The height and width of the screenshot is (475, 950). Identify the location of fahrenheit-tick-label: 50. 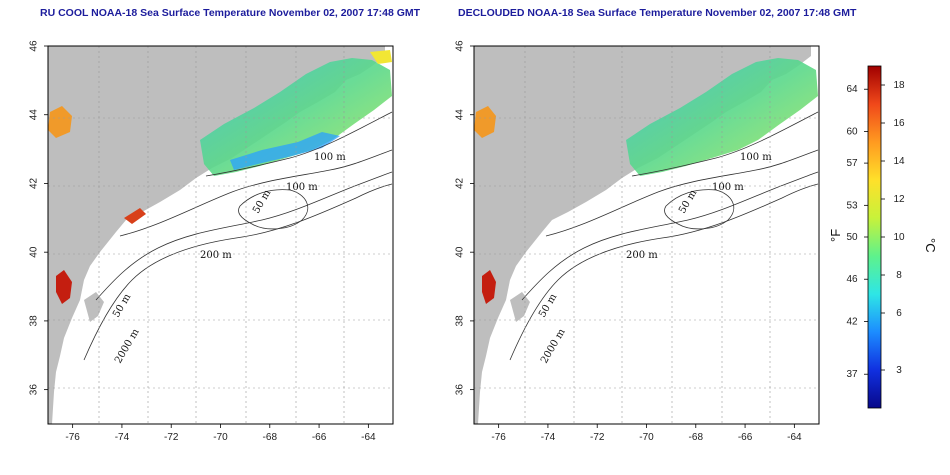
(852, 237).